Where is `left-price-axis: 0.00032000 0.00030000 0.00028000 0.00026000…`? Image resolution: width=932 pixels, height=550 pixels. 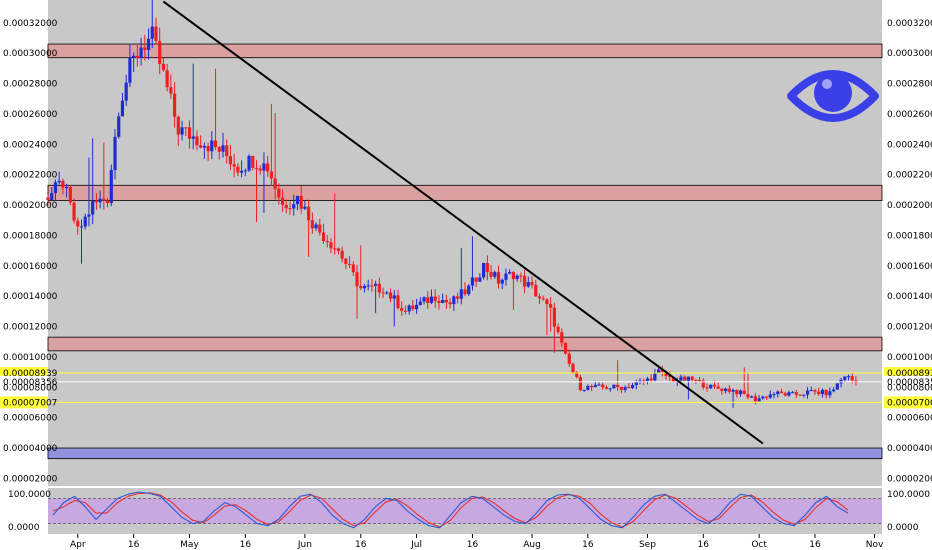 left-price-axis: 0.00032000 0.00030000 0.00028000 0.00026000… is located at coordinates (30, 252).